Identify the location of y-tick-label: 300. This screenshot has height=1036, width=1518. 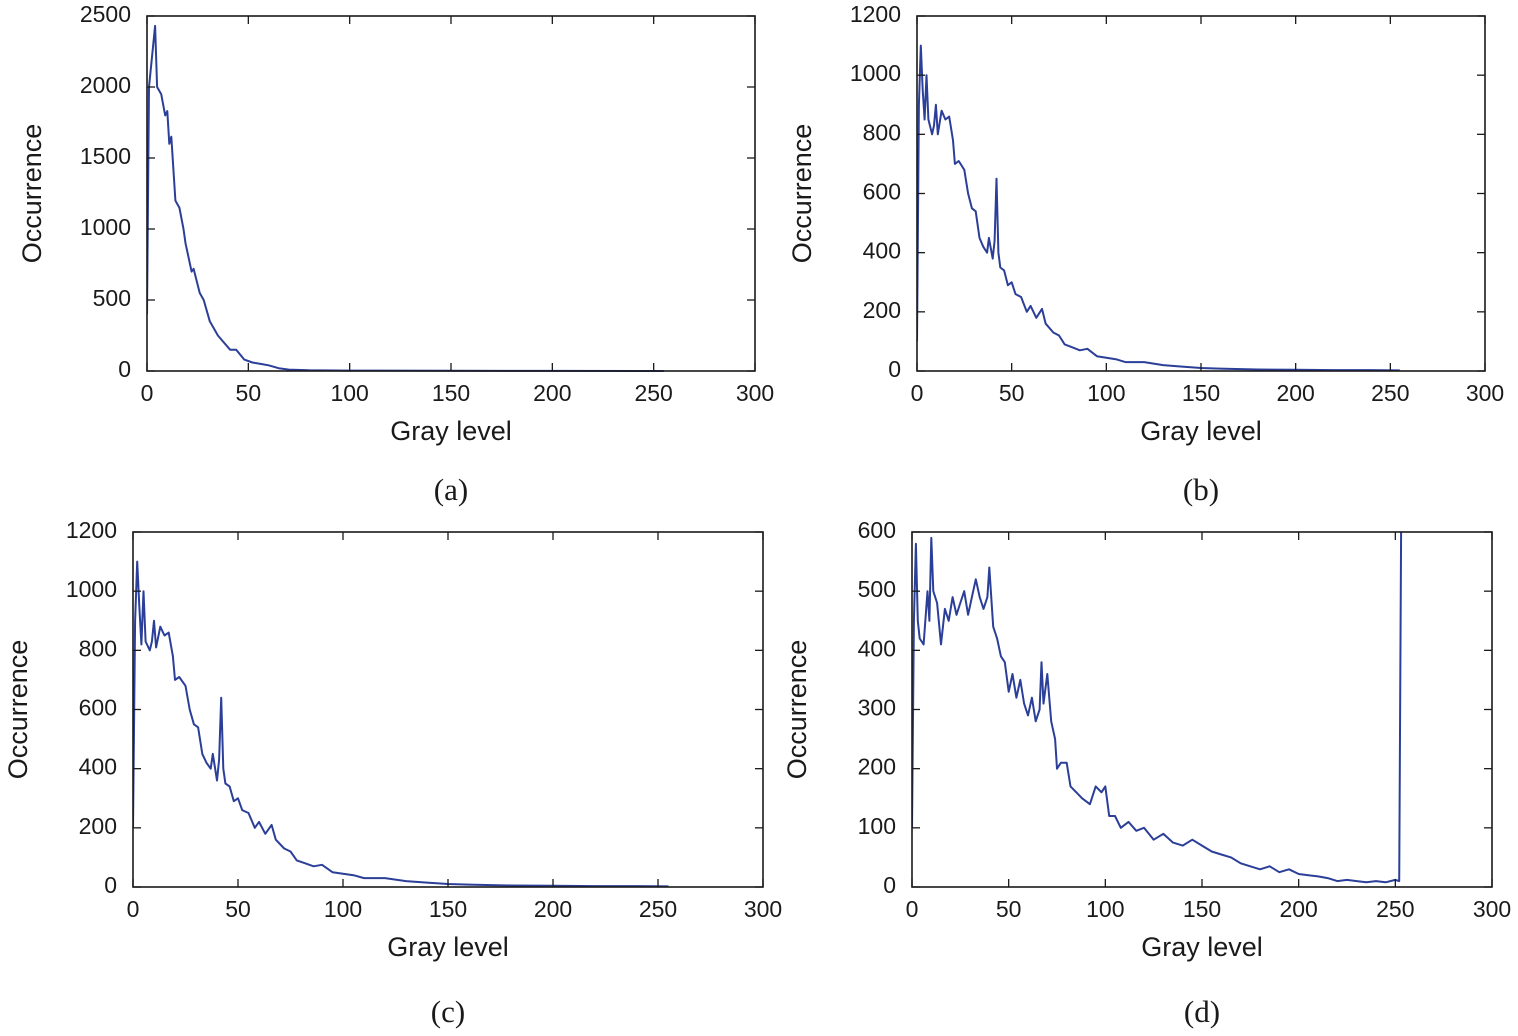
(877, 708).